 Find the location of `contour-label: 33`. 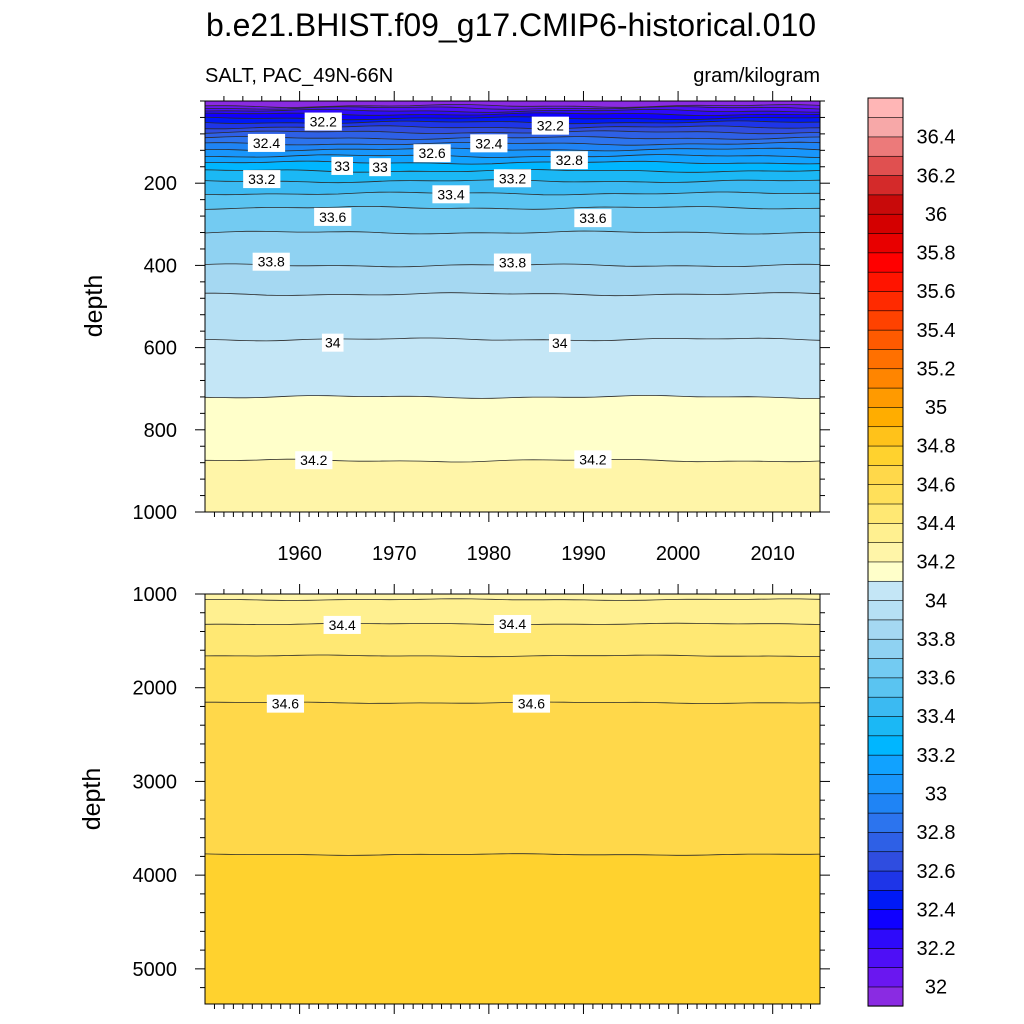

contour-label: 33 is located at coordinates (380, 167).